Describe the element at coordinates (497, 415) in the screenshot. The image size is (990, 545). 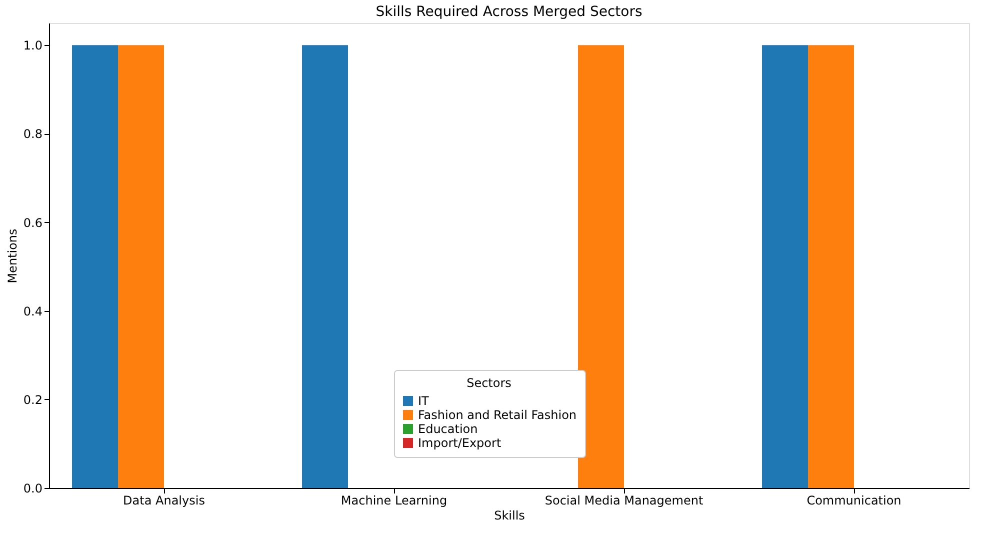
I see `legend-label: Fashion and Retail Fashion` at that location.